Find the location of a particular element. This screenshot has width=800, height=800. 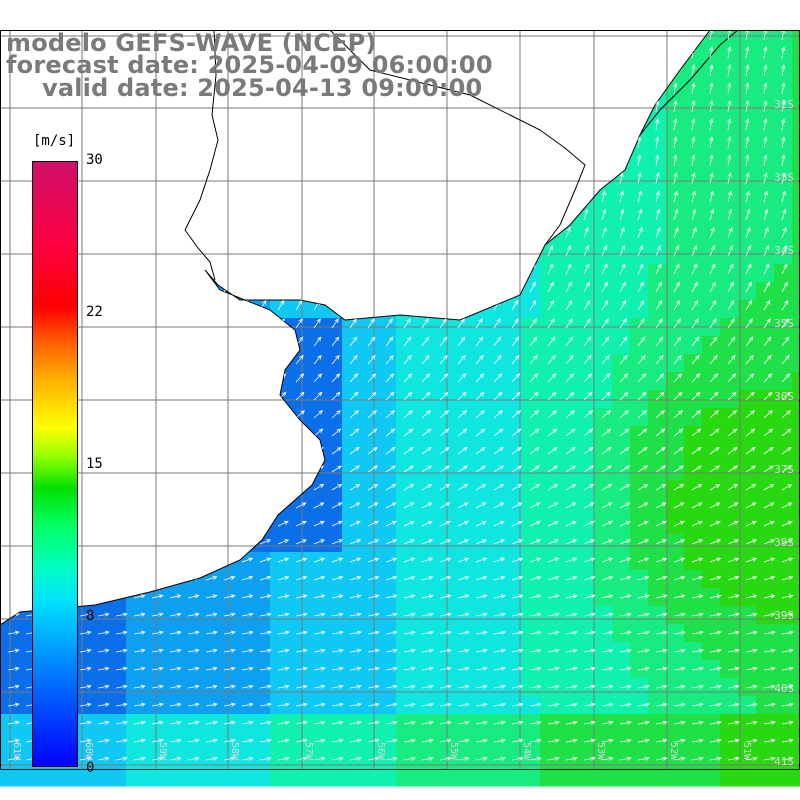

latitude-label: 32S is located at coordinates (784, 104).